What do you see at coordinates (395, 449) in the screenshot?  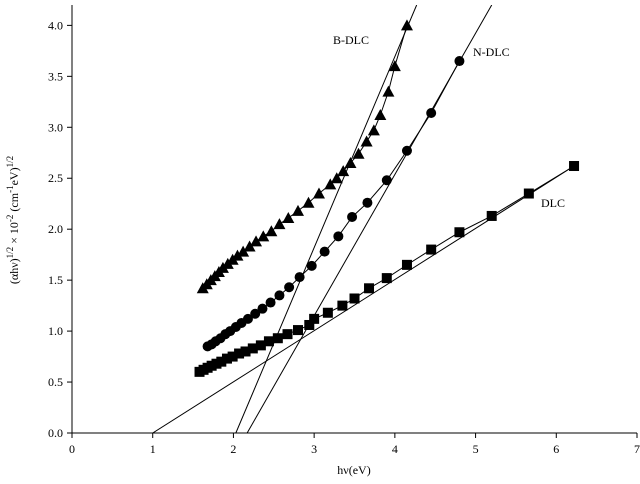 I see `x-tick-label: 4` at bounding box center [395, 449].